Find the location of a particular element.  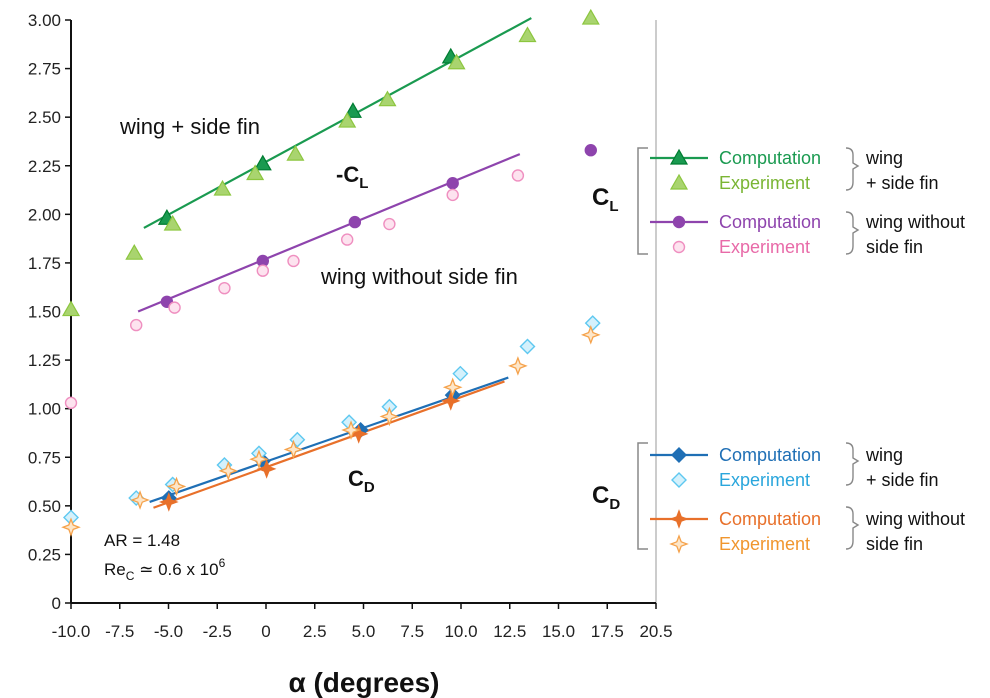

x-tick-label: 17.5 is located at coordinates (607, 631).